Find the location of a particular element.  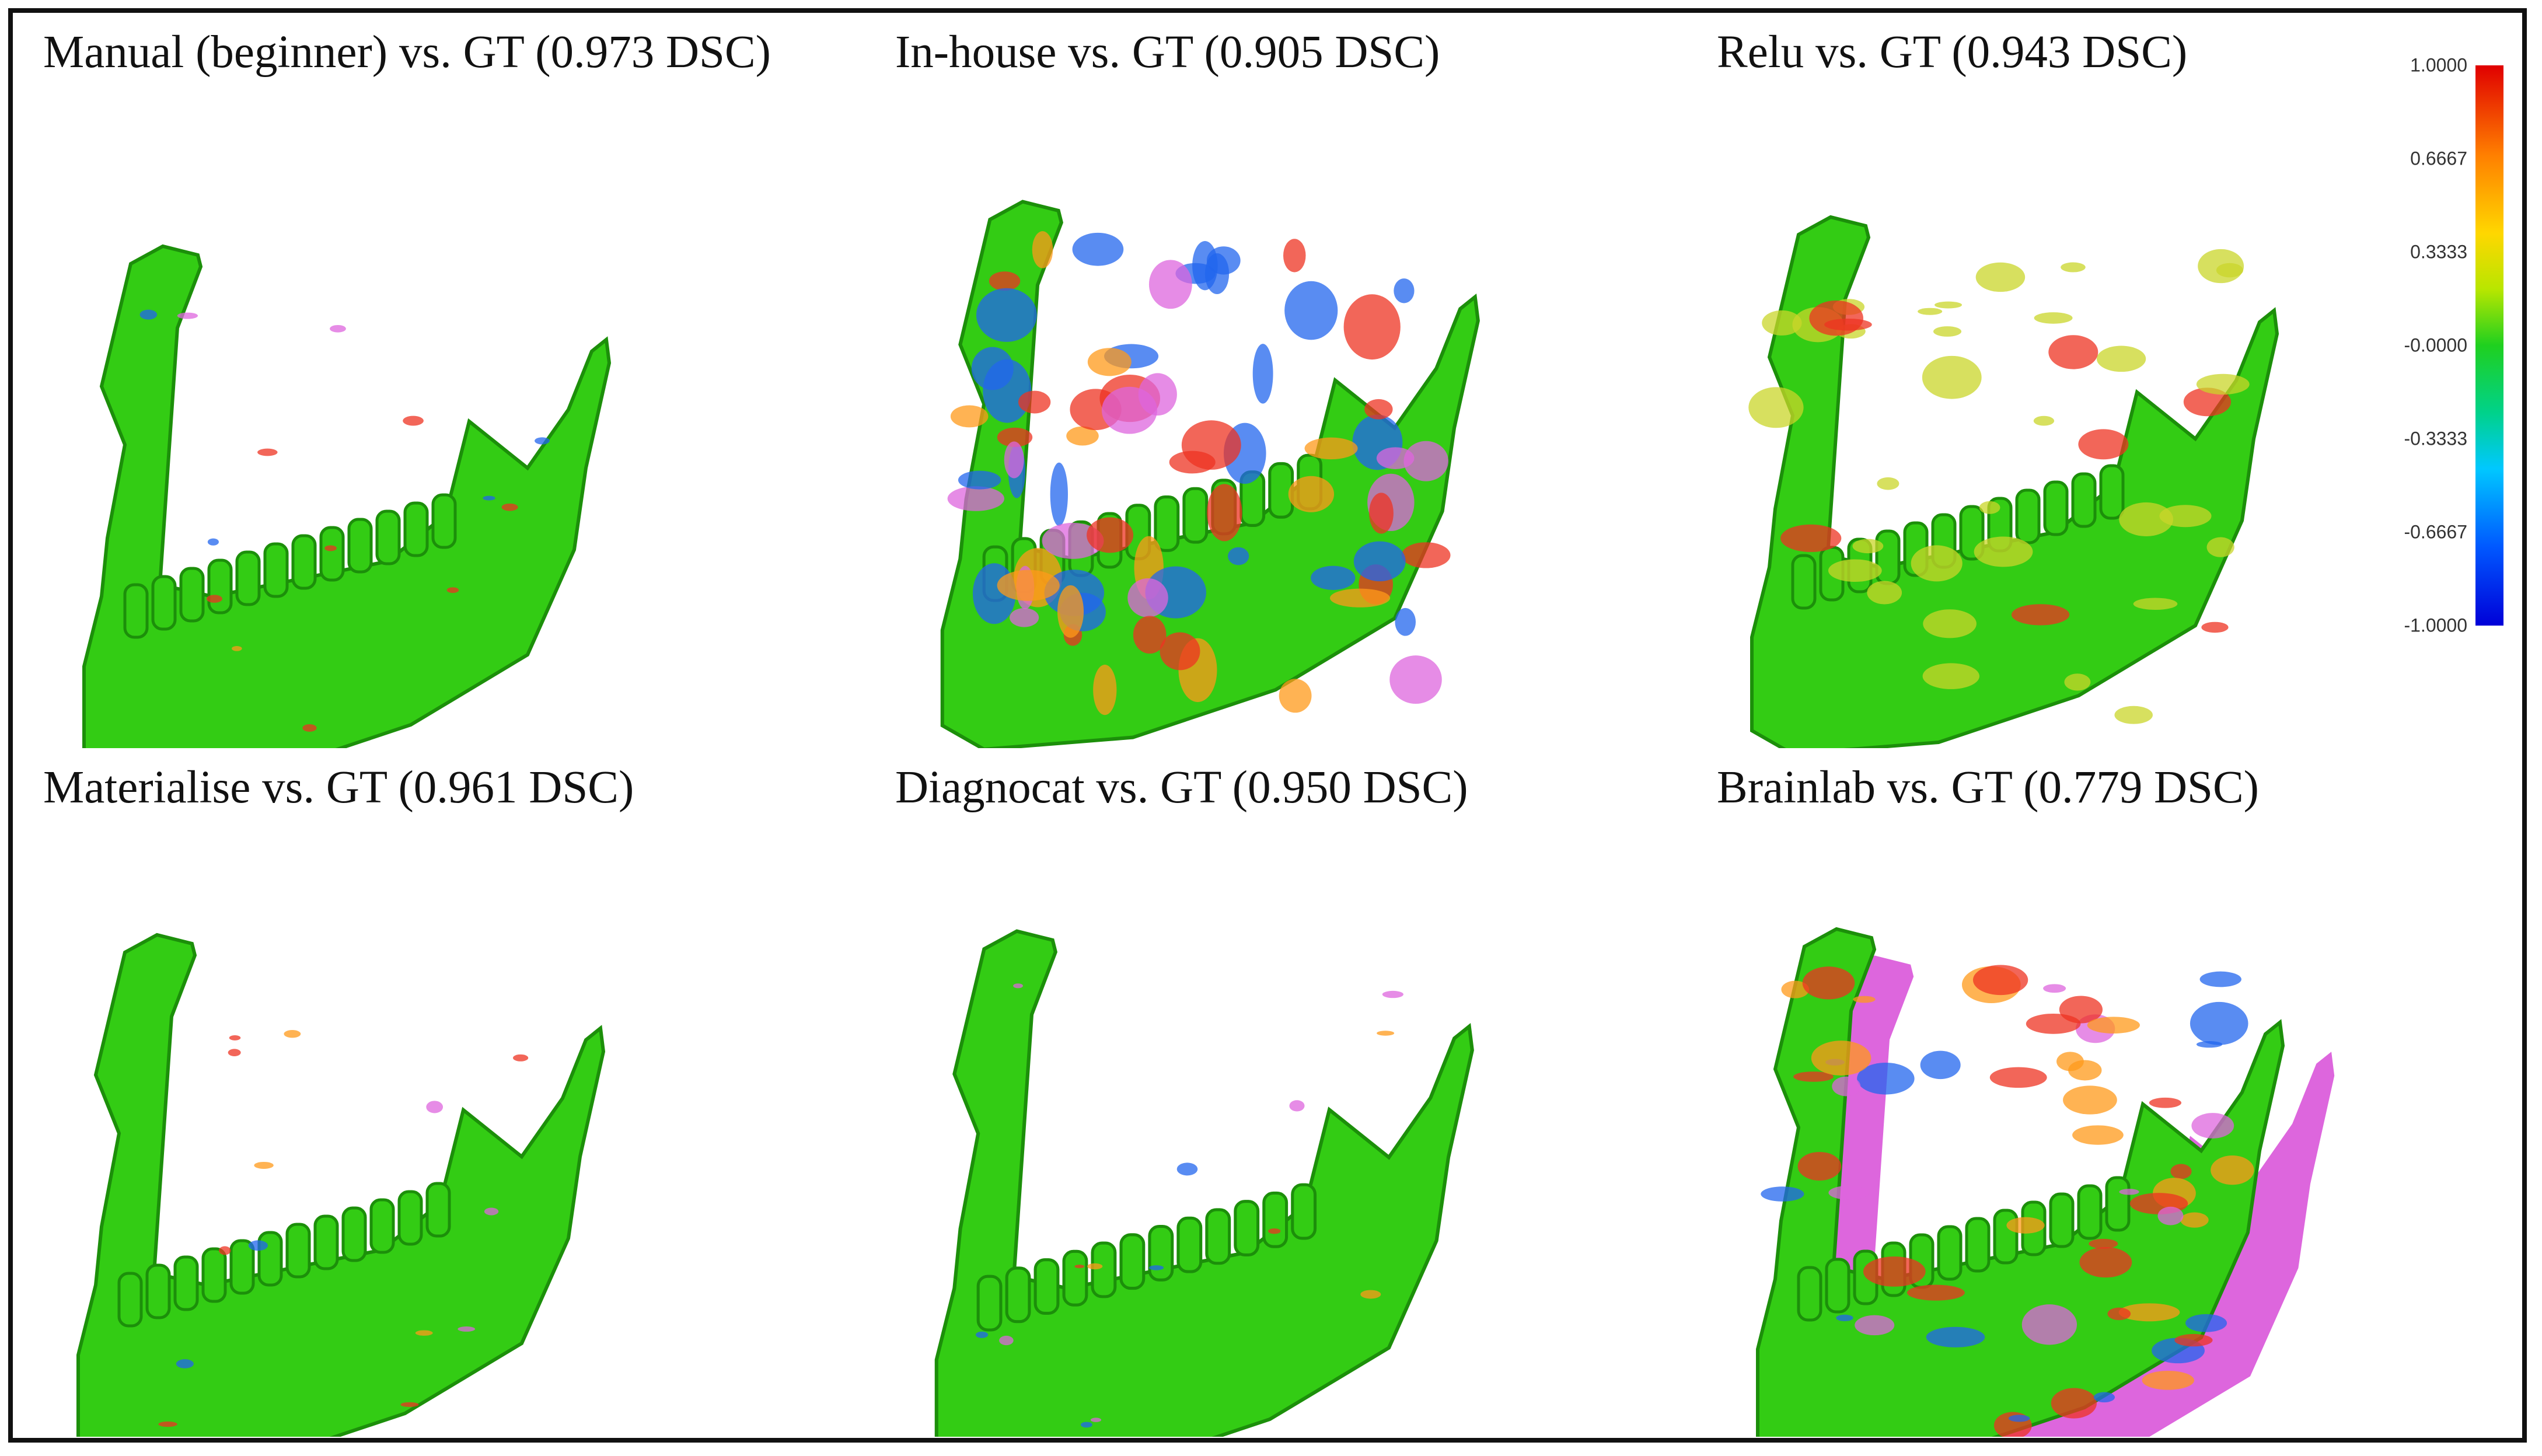

mandible-surface-relu is located at coordinates (2013, 481).